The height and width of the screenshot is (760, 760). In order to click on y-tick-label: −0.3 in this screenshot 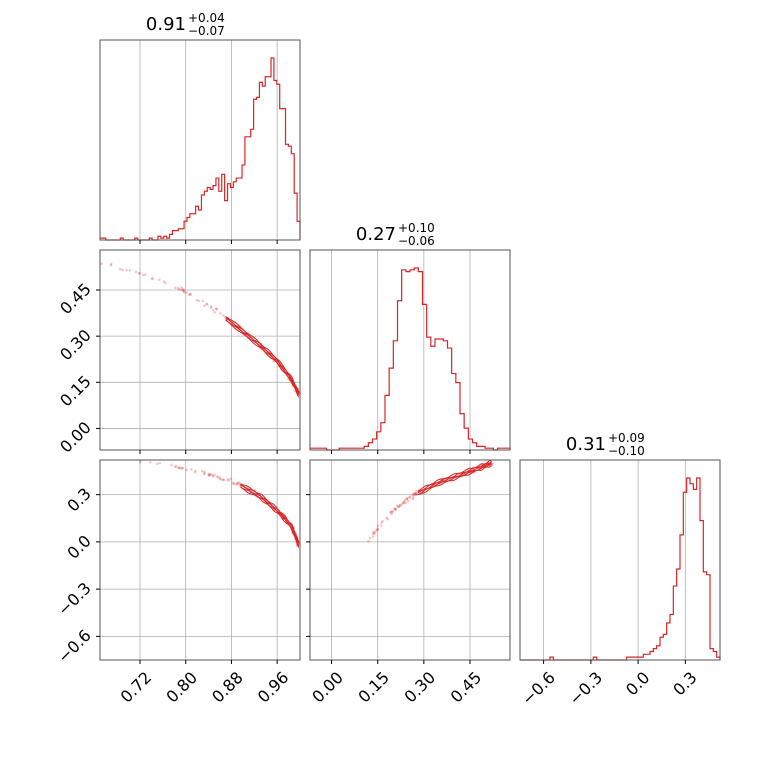, I will do `click(74, 599)`.